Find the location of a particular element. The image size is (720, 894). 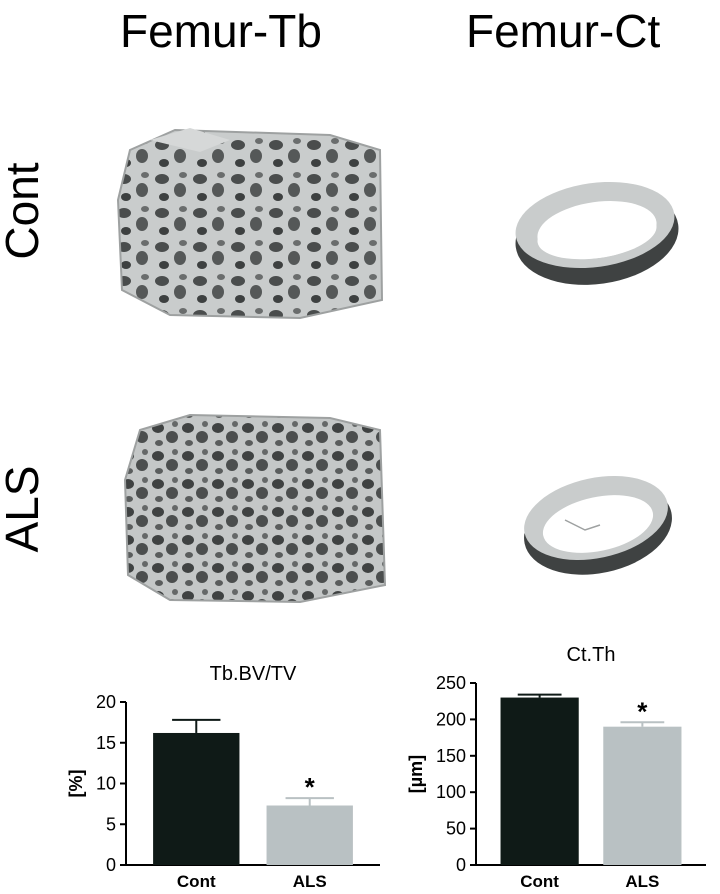

chart-tb-bvtv: Tb.BV/TV 0 5 10 15 20 [%] Cont * ALS is located at coordinates (223, 777).